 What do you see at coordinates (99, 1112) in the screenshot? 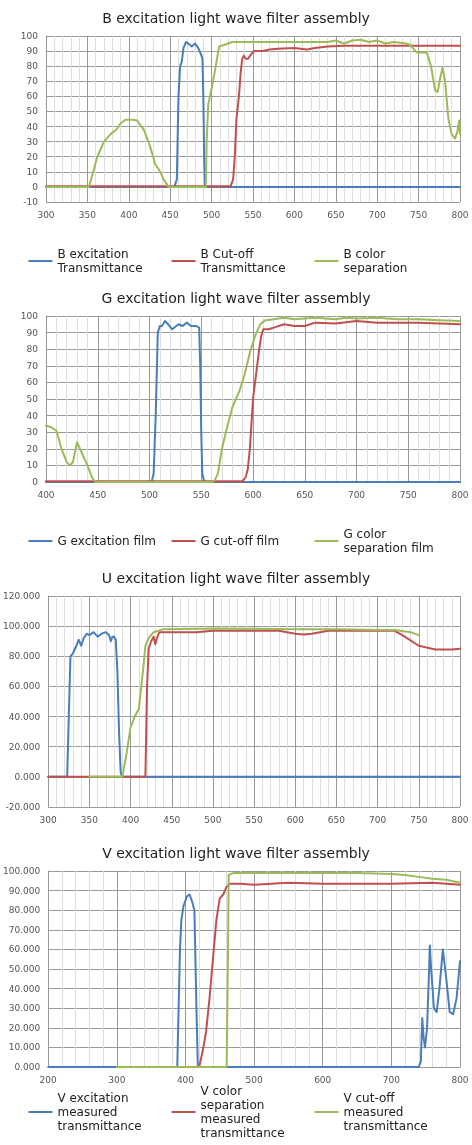
I see `legend-label: V excitation measured transmittance` at bounding box center [99, 1112].